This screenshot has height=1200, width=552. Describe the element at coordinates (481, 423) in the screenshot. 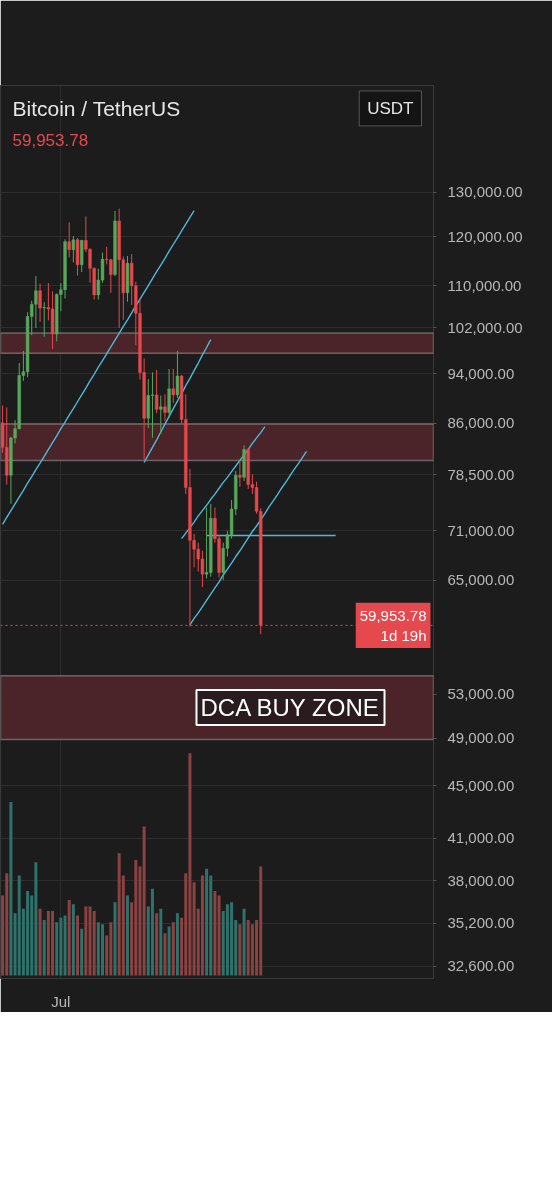

I see `y-tick-label: 86,000.00` at that location.